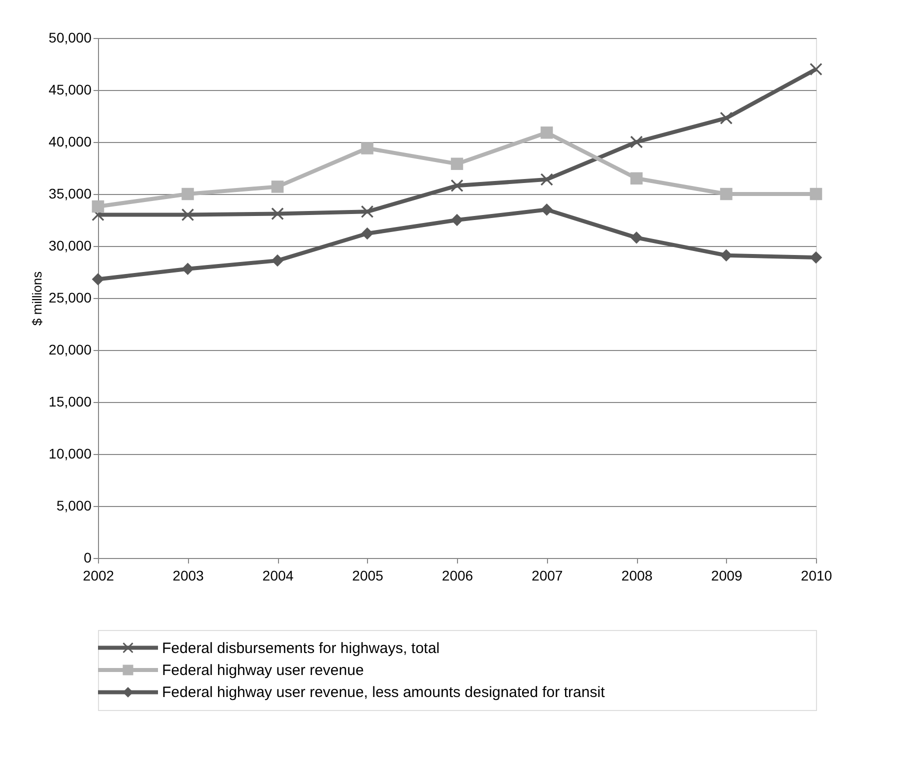 The image size is (920, 763). Describe the element at coordinates (88, 558) in the screenshot. I see `y-tick-label: 0` at that location.